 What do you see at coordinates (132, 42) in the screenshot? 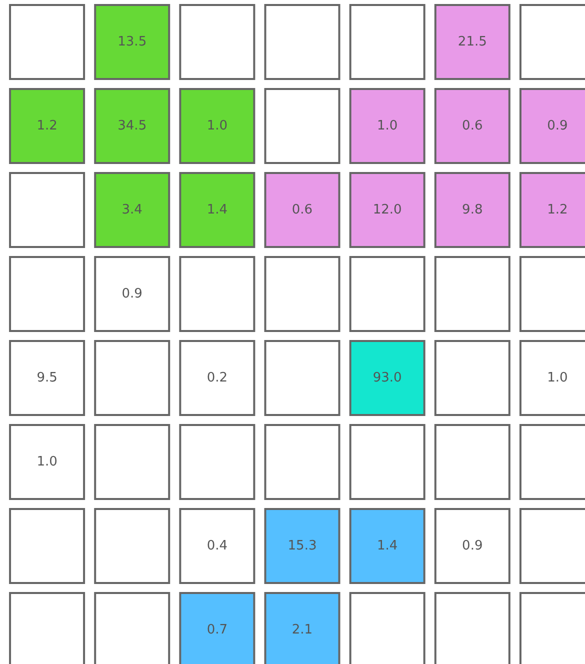
I see `data-label: 13.5` at bounding box center [132, 42].